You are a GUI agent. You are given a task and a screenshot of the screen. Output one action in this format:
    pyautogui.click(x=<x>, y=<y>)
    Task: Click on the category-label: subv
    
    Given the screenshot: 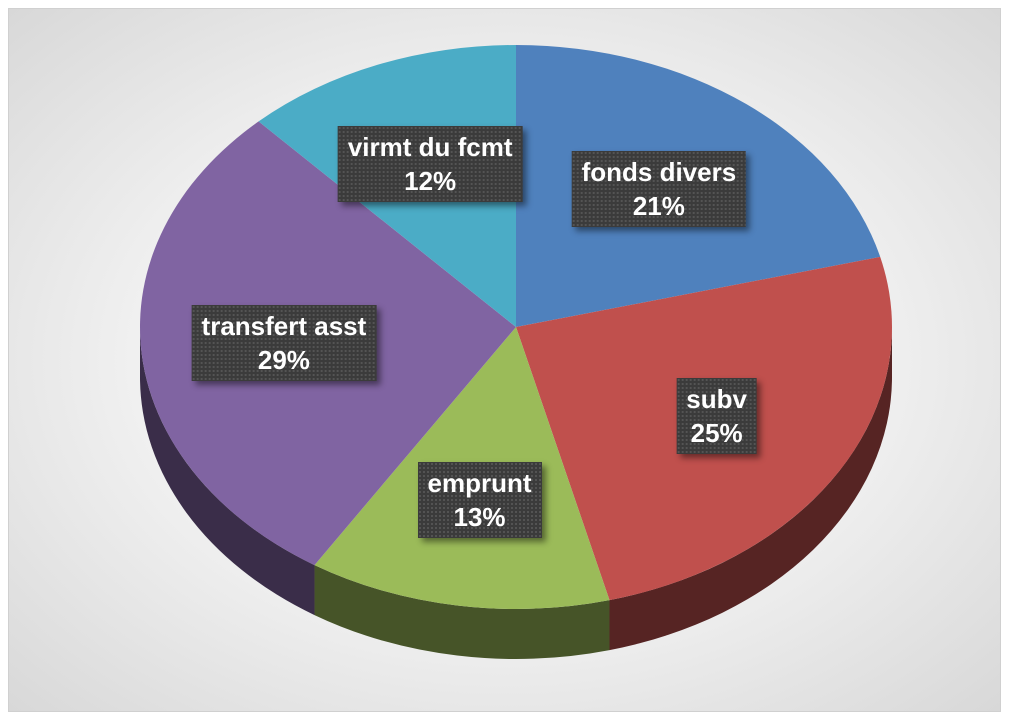 What is the action you would take?
    pyautogui.click(x=716, y=399)
    